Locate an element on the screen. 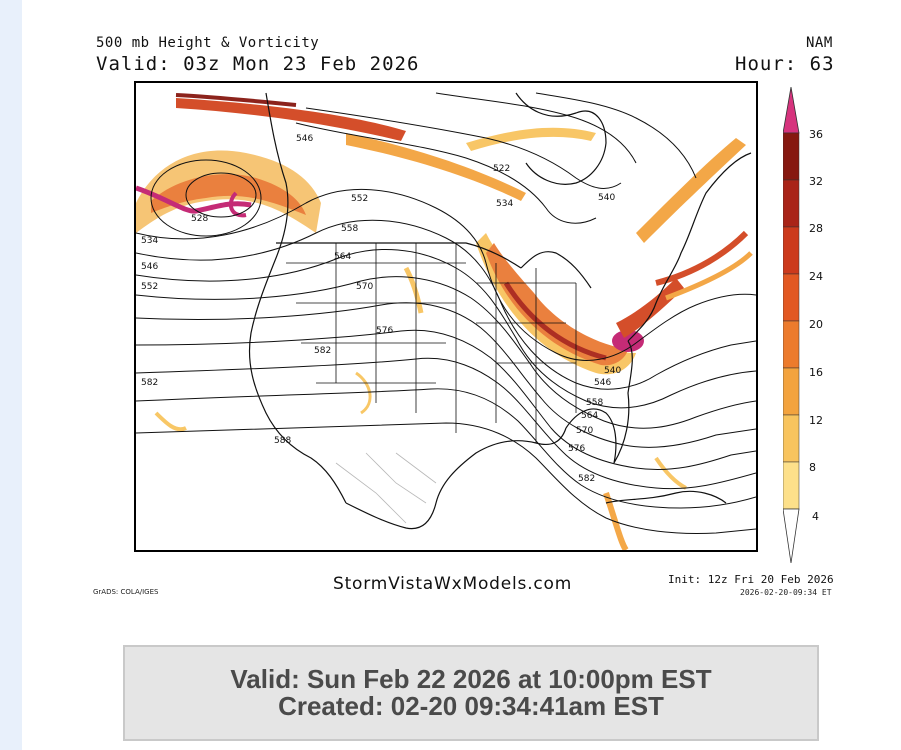 The image size is (901, 750). contour-label-546-west: 546 is located at coordinates (149, 267).